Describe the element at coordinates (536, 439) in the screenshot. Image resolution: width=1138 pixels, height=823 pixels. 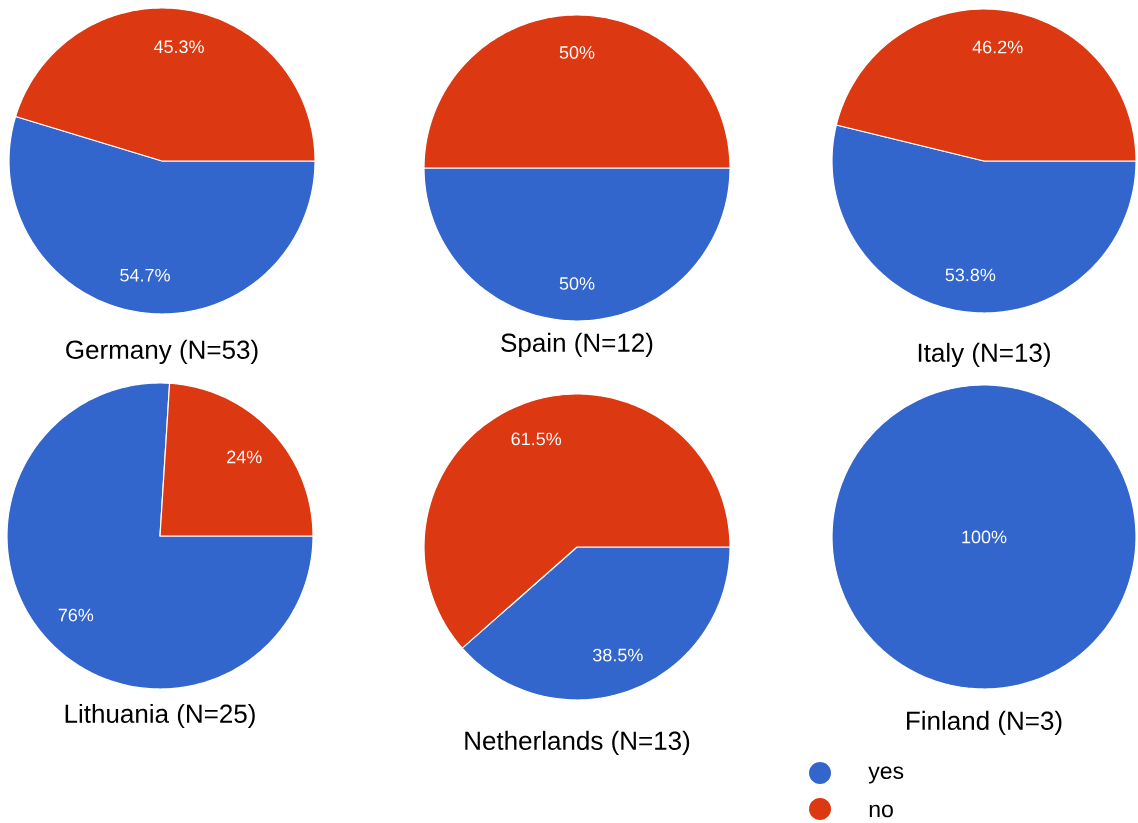
I see `data-label: 61.5%` at that location.